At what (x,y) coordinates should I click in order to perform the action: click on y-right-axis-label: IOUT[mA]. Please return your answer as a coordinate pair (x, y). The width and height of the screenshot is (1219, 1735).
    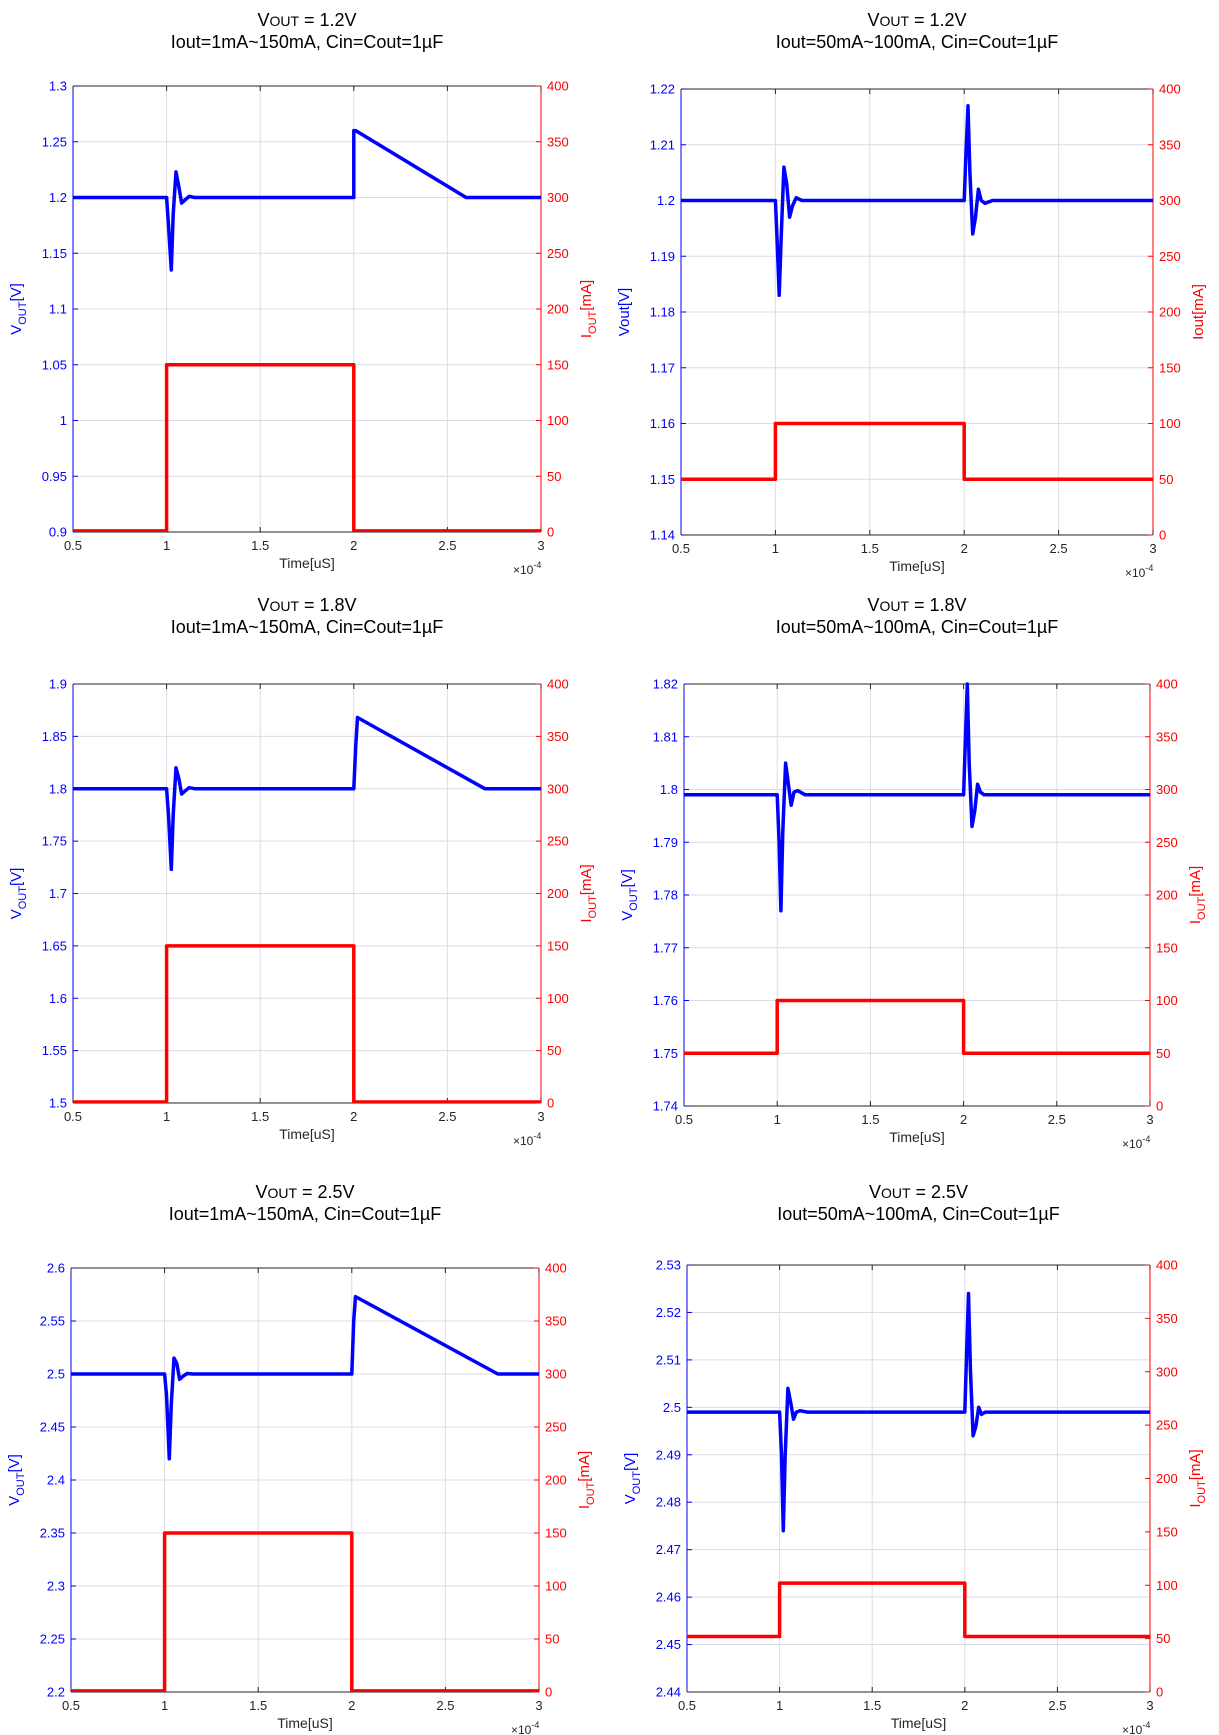
    Looking at the image, I should click on (588, 893).